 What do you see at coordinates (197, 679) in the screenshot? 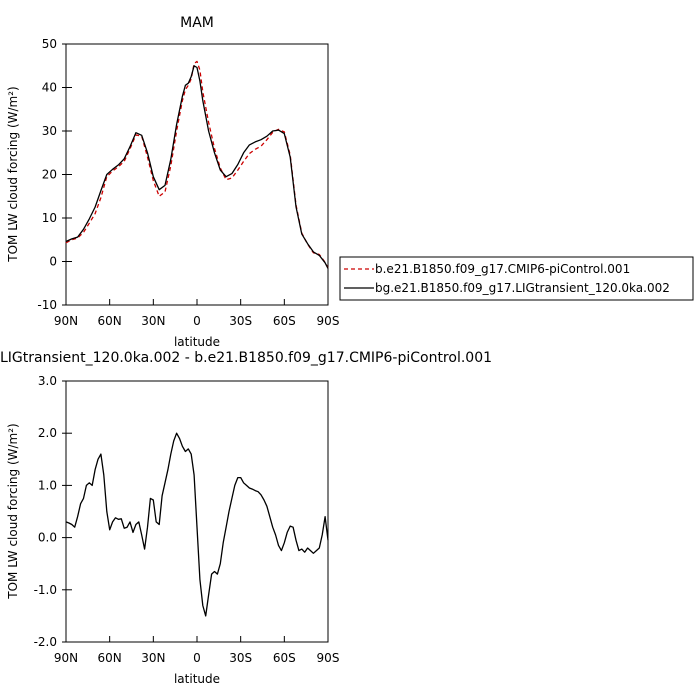
I see `bottom-x-axis-label: latitude` at bounding box center [197, 679].